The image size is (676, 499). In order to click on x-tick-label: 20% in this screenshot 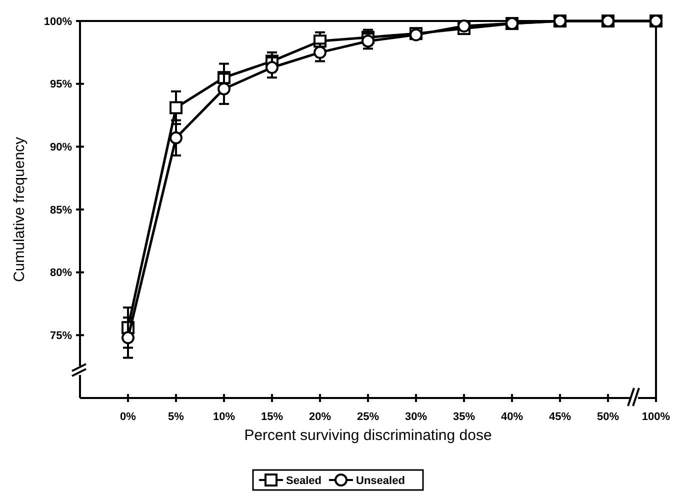, I will do `click(320, 417)`.